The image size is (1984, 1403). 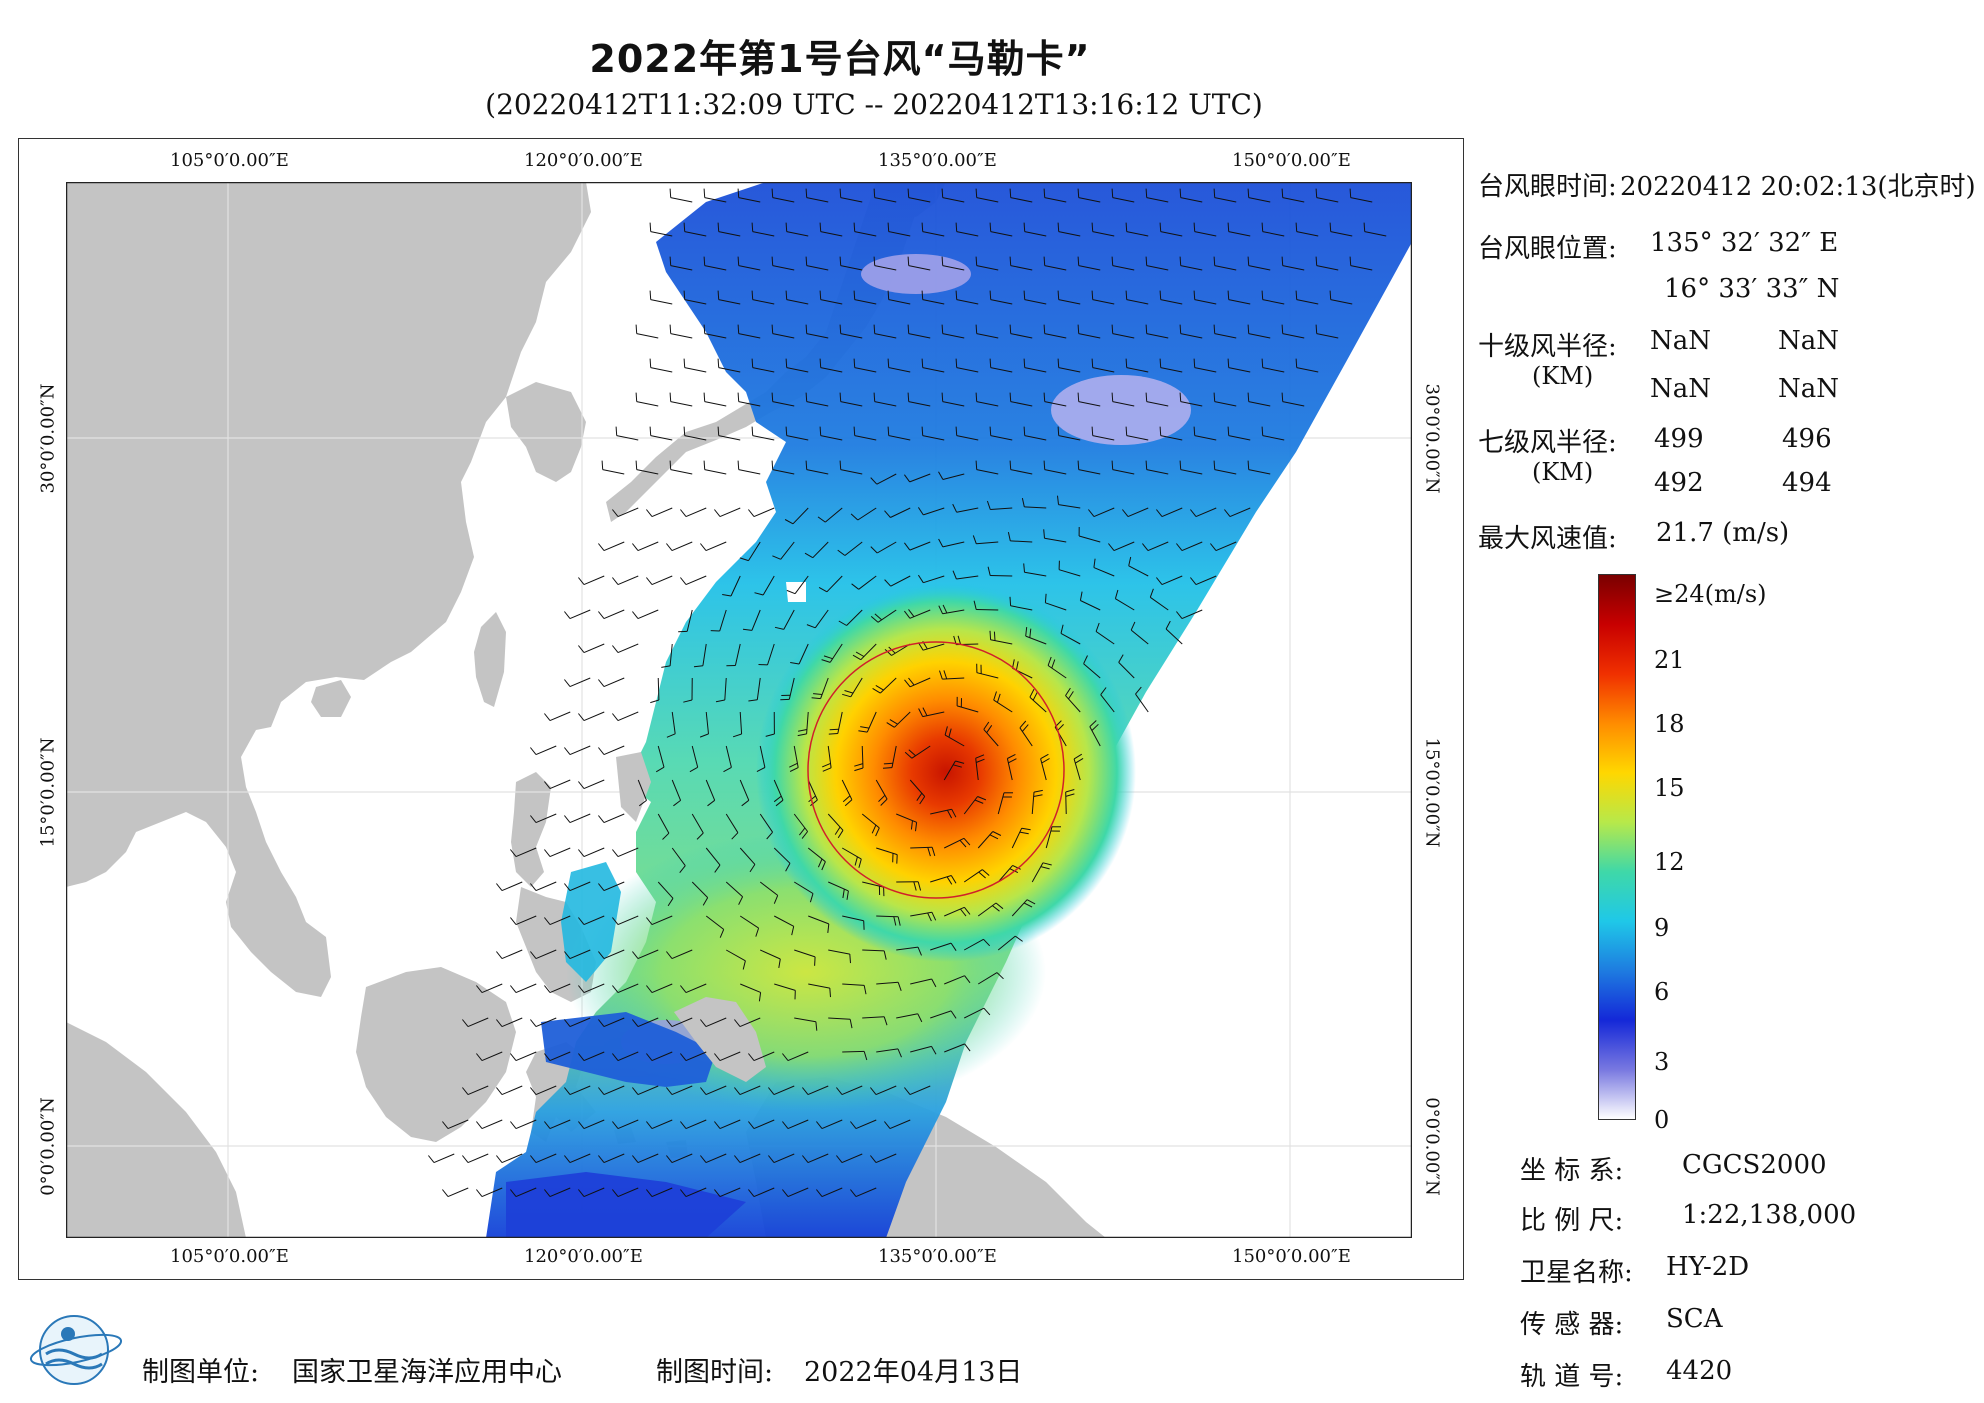 I want to click on lon-tick-bottom-150: 150°0′0.00″E, so click(x=1291, y=1256).